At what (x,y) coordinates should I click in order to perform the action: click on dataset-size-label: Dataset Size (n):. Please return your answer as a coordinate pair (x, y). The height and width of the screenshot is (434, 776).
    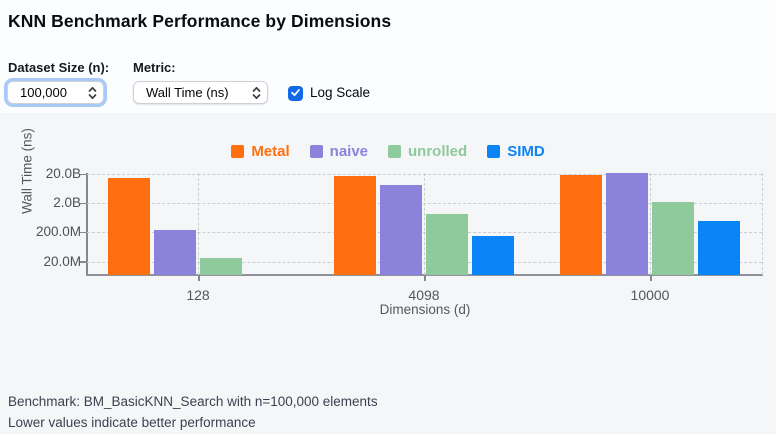
    Looking at the image, I should click on (59, 67).